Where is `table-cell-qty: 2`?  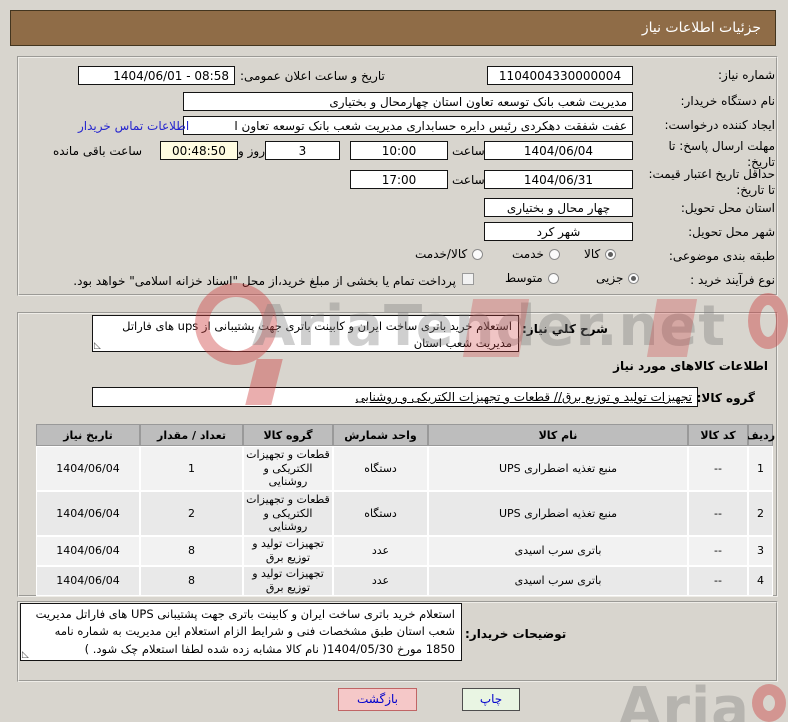 table-cell-qty: 2 is located at coordinates (191, 513).